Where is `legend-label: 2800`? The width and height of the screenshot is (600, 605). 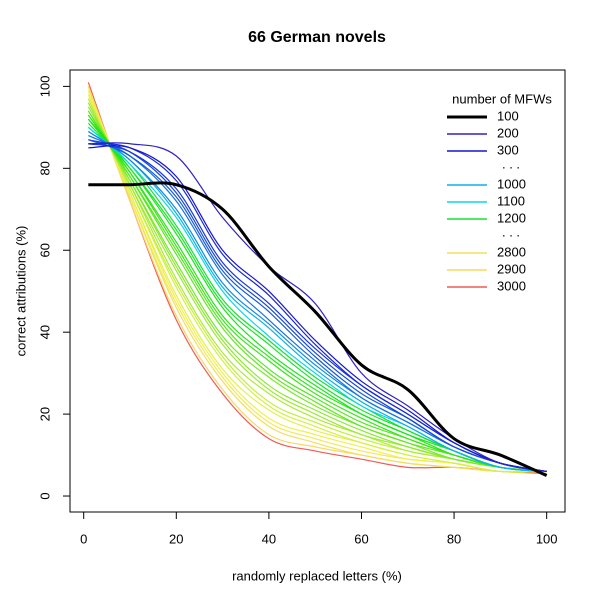 legend-label: 2800 is located at coordinates (511, 251).